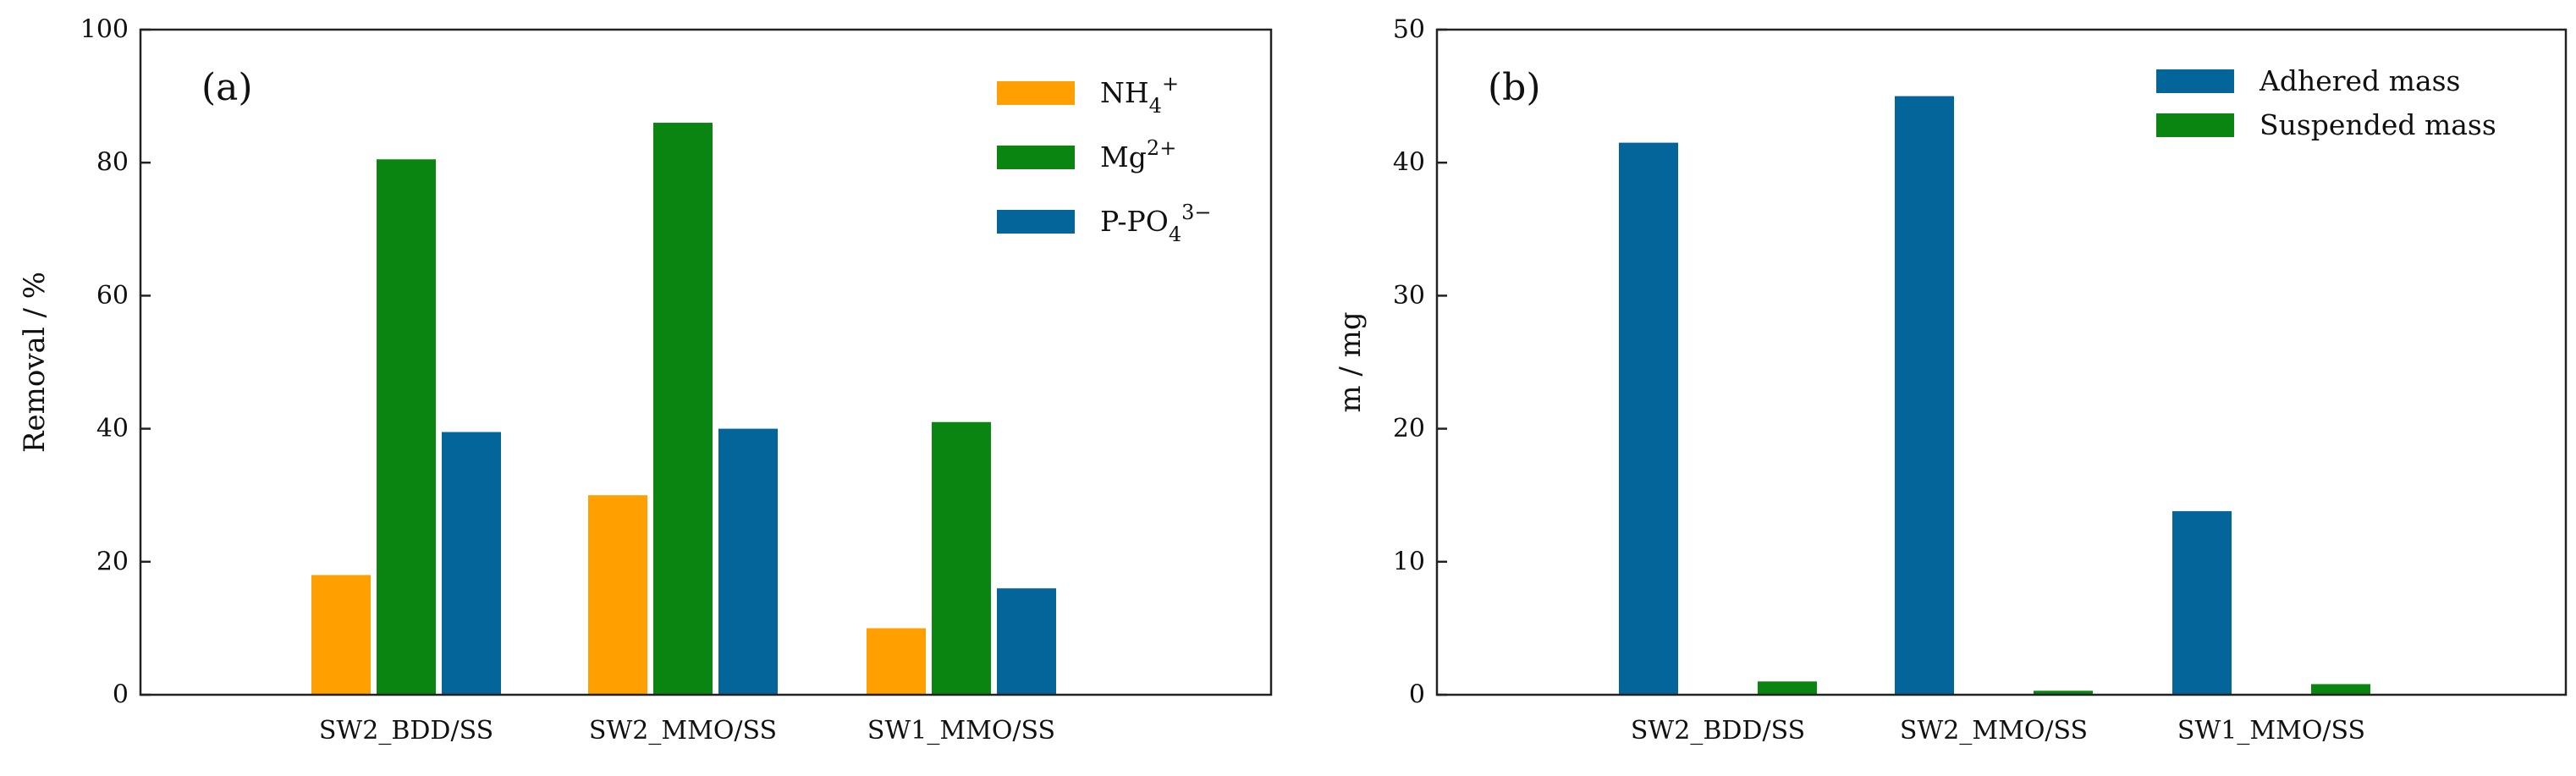 Image resolution: width=2576 pixels, height=776 pixels. What do you see at coordinates (748, 561) in the screenshot?
I see `p1-bar-p-po43--2` at bounding box center [748, 561].